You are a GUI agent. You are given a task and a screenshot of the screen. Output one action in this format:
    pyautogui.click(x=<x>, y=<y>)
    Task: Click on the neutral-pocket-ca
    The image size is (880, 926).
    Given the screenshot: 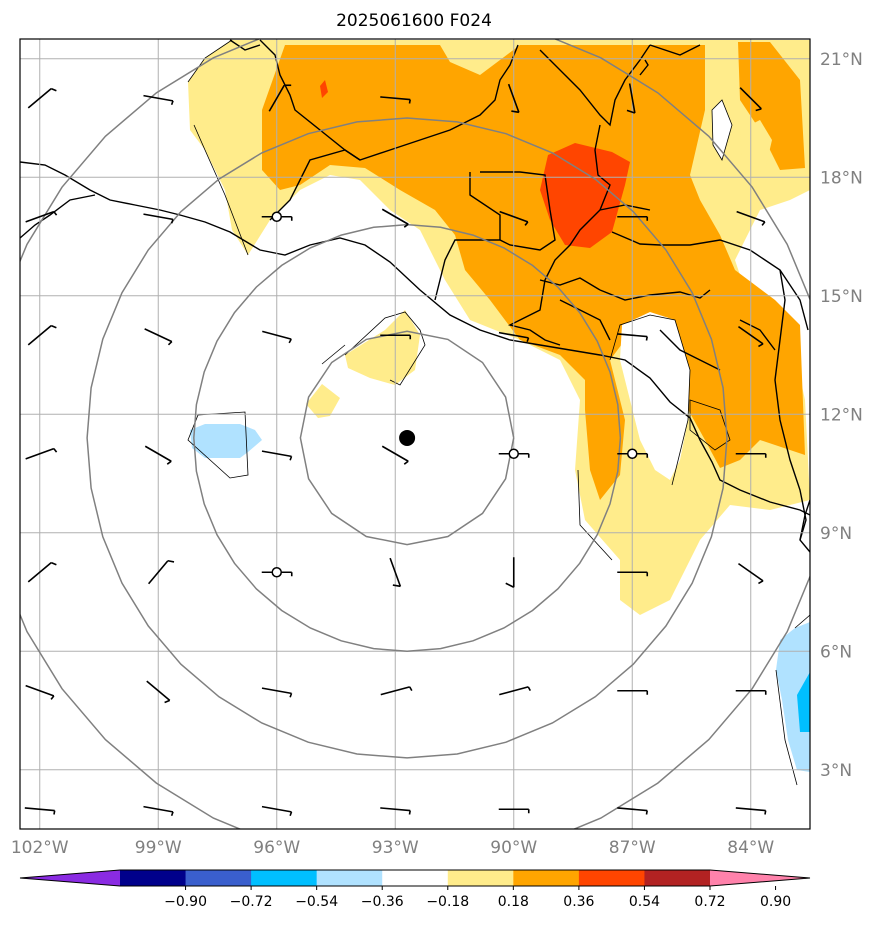 What is the action you would take?
    pyautogui.click(x=655, y=396)
    